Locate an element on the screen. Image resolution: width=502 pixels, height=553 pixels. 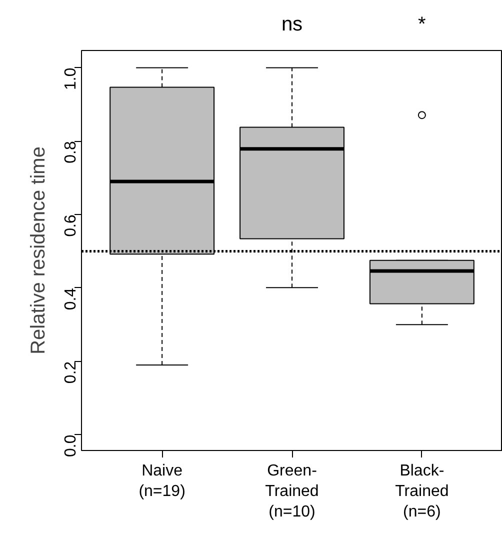
y-tick-label: 0.0 is located at coordinates (71, 445).